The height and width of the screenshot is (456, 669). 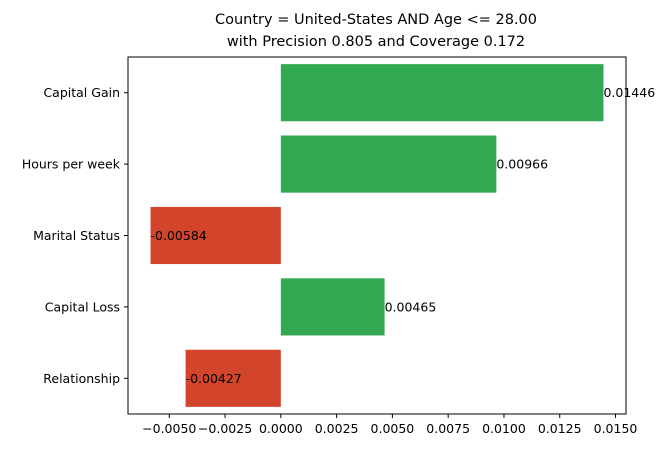 I want to click on bar-capital-loss, so click(x=332, y=307).